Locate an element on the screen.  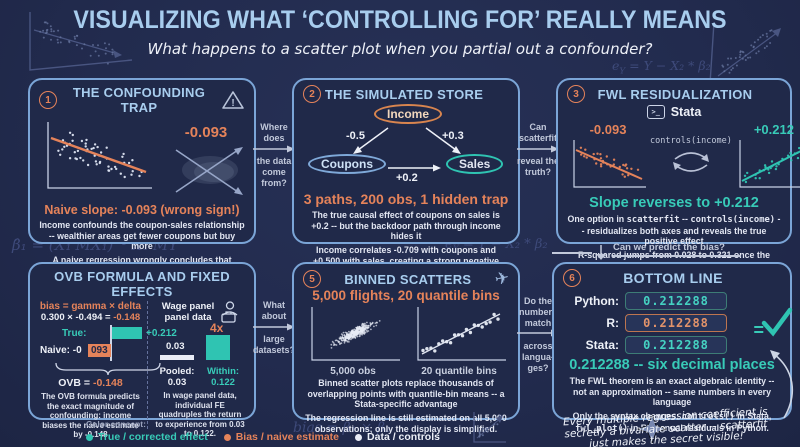
connector-line-left is located at coordinates (572, 253).